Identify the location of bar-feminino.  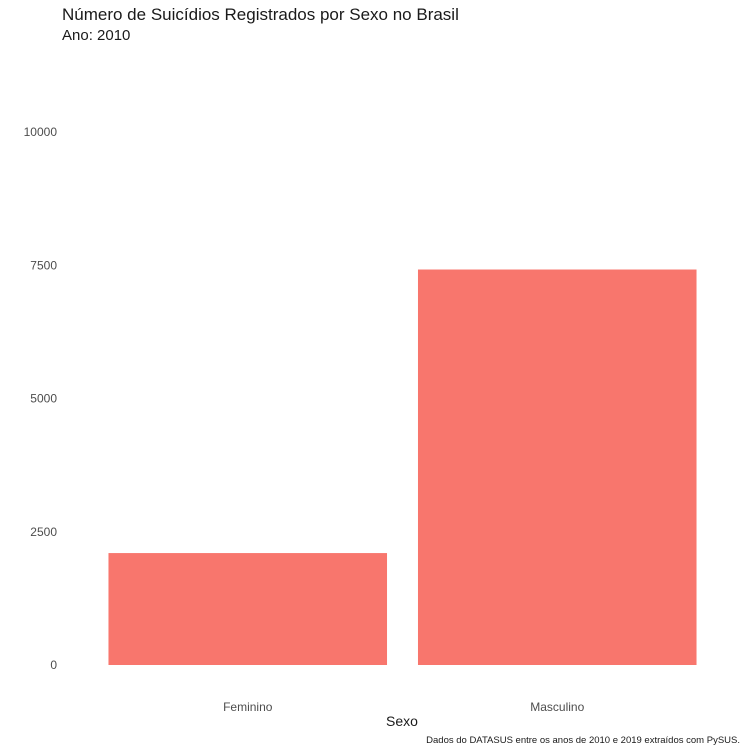
(248, 609).